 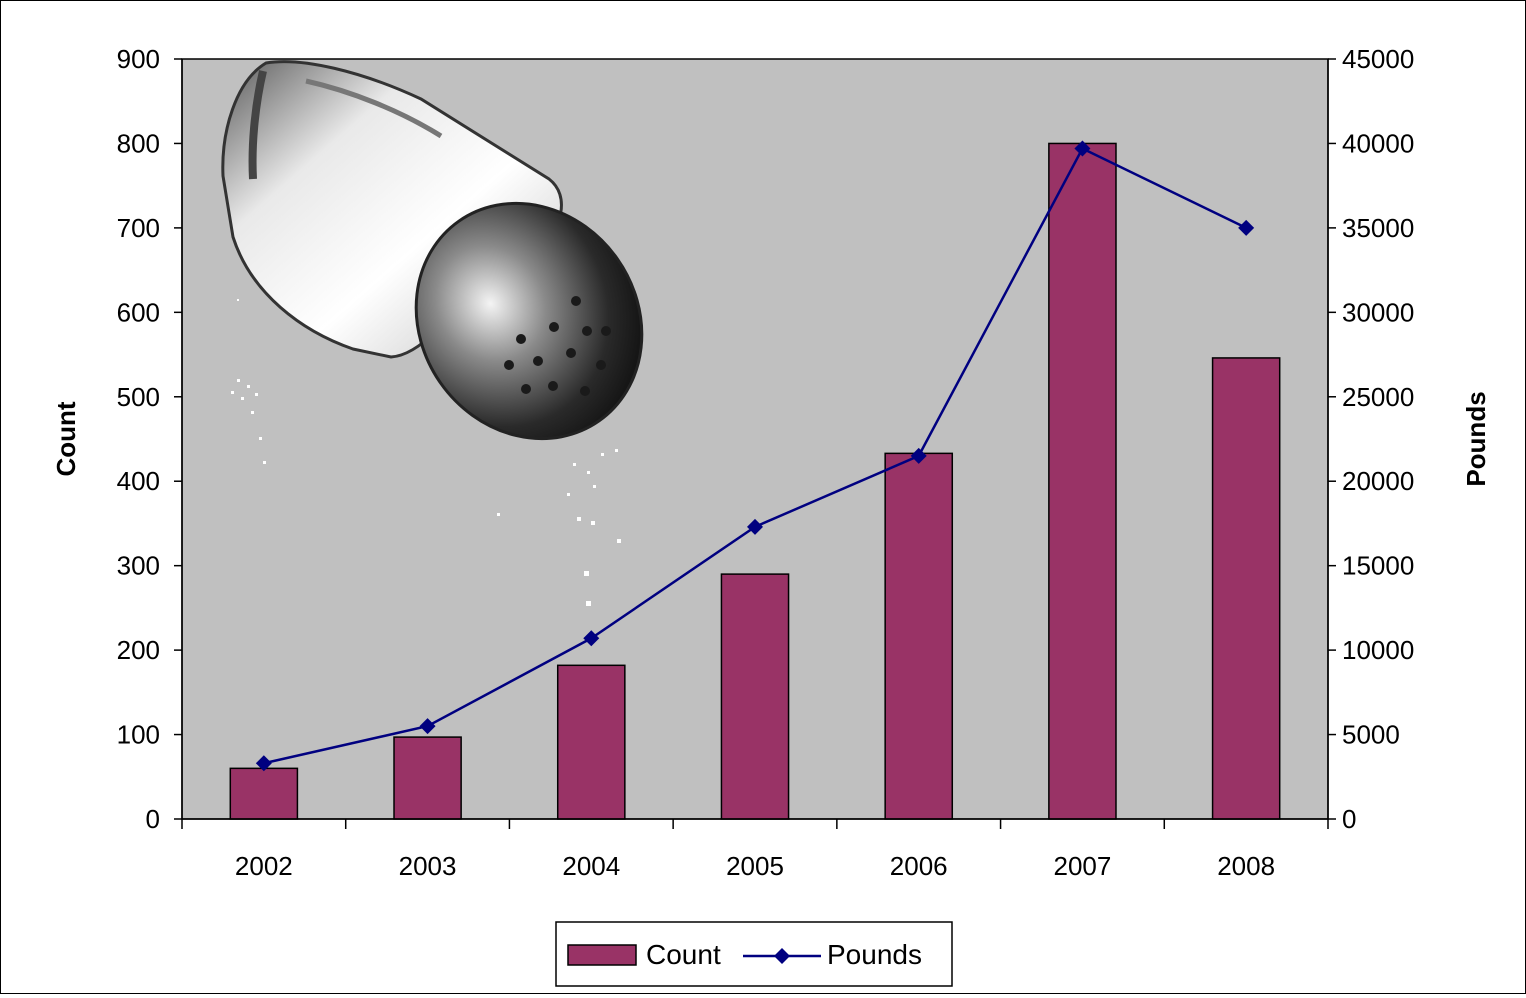 What do you see at coordinates (264, 793) in the screenshot?
I see `bar-count-2002` at bounding box center [264, 793].